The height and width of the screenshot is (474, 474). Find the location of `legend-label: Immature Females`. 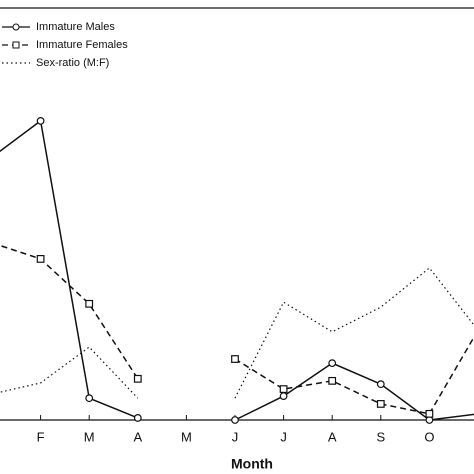

legend-label: Immature Females is located at coordinates (82, 45).